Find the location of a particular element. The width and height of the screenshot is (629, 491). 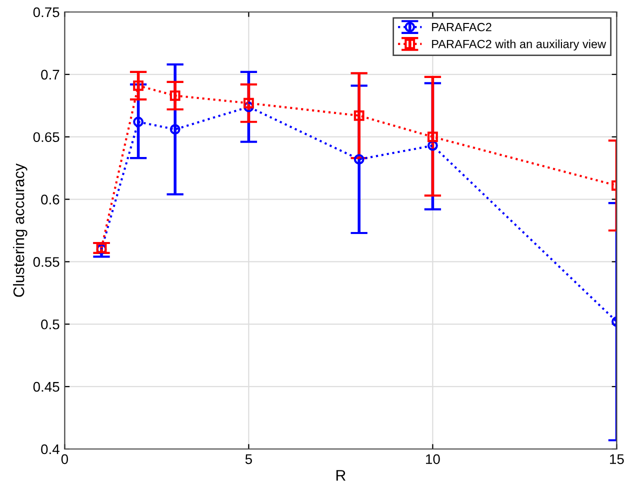

y-tick-label: 0.75 is located at coordinates (46, 12).